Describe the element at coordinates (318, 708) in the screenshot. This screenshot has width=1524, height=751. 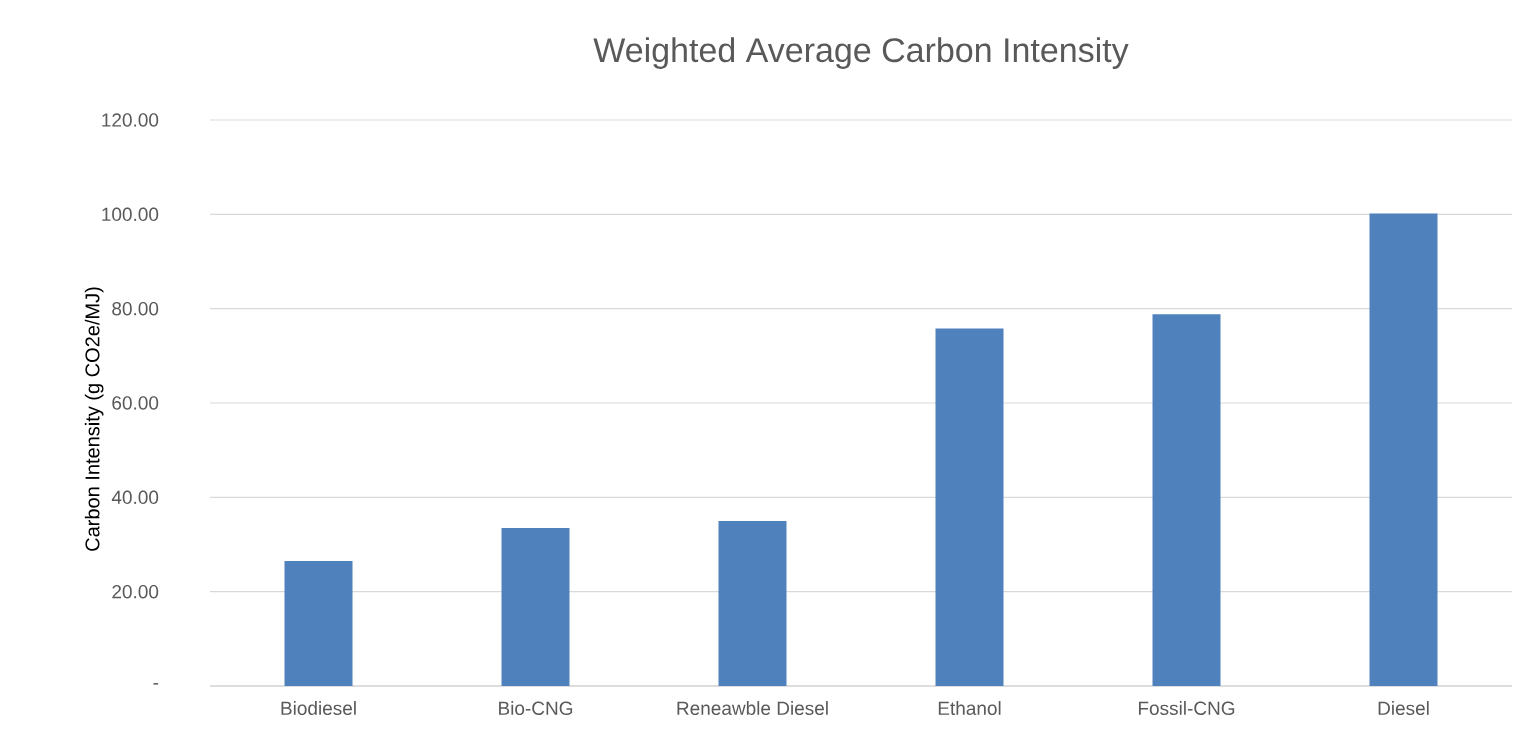
I see `x-tick-label: Biodiesel` at that location.